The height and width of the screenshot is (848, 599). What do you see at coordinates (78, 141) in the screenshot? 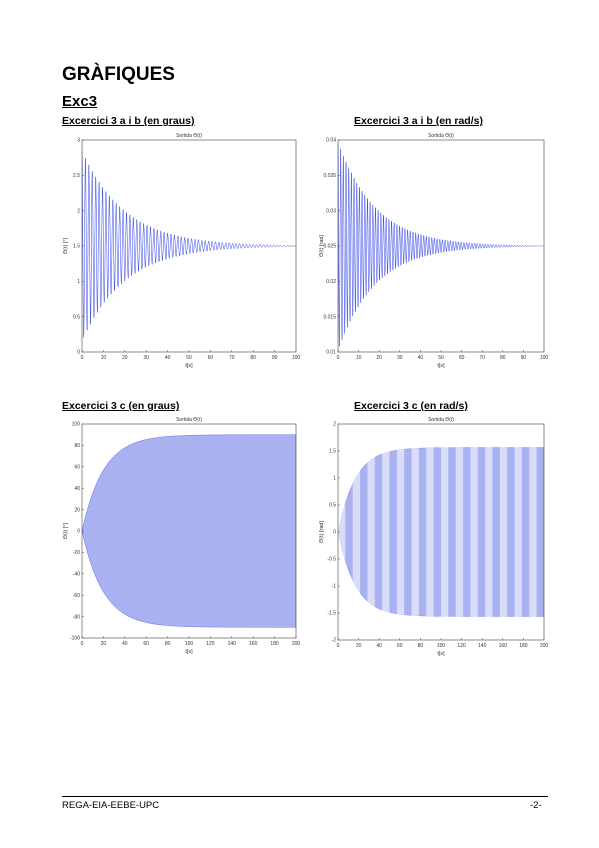
I see `y-tick-label: 3` at bounding box center [78, 141].